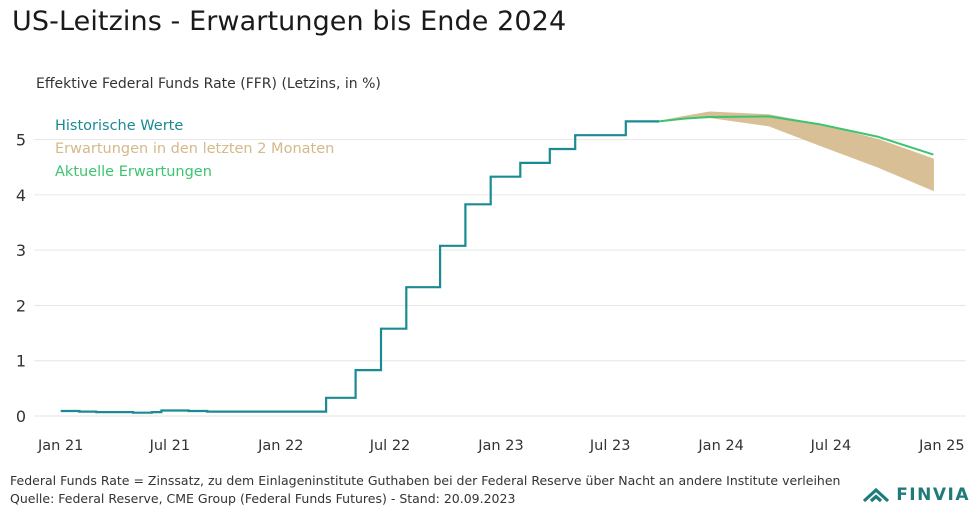 Image resolution: width=980 pixels, height=519 pixels. I want to click on x-tick-label-6: Jan 24, so click(720, 446).